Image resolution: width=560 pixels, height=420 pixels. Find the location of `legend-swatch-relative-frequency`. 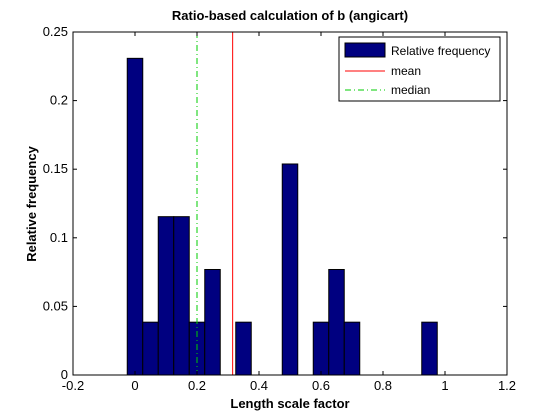

legend-swatch-relative-frequency is located at coordinates (365, 50).